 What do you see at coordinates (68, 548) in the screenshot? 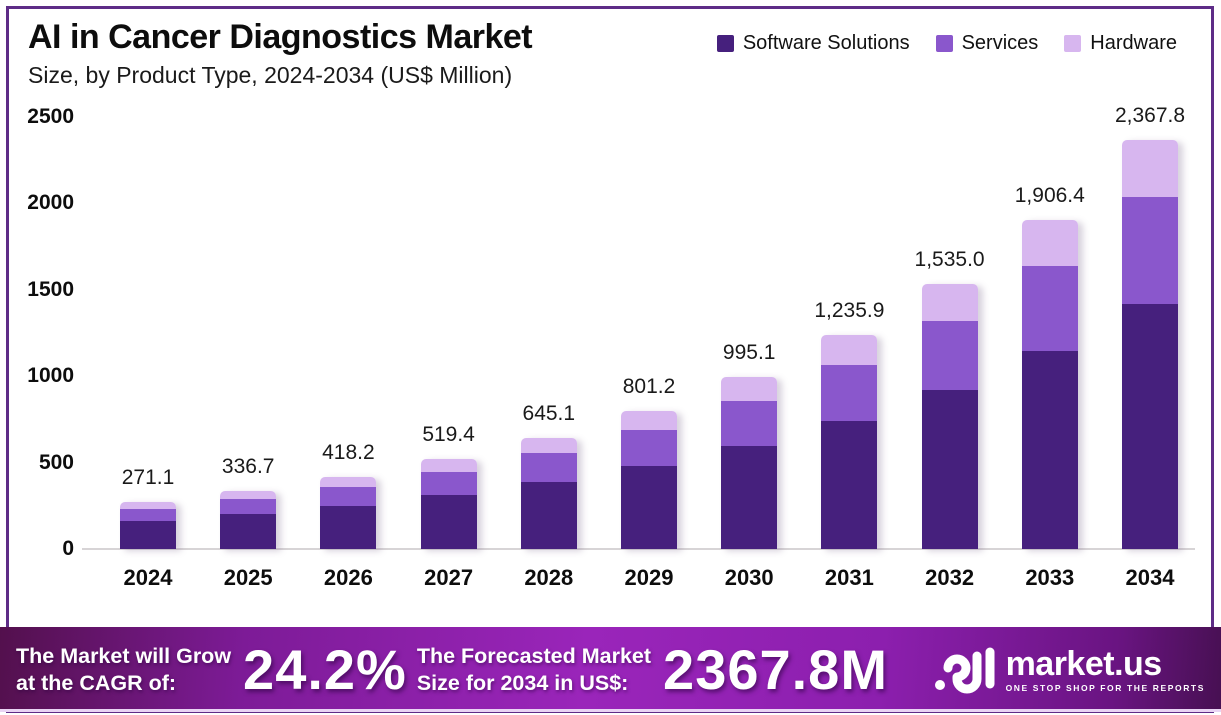
I see `y-tick-label: 0` at bounding box center [68, 548].